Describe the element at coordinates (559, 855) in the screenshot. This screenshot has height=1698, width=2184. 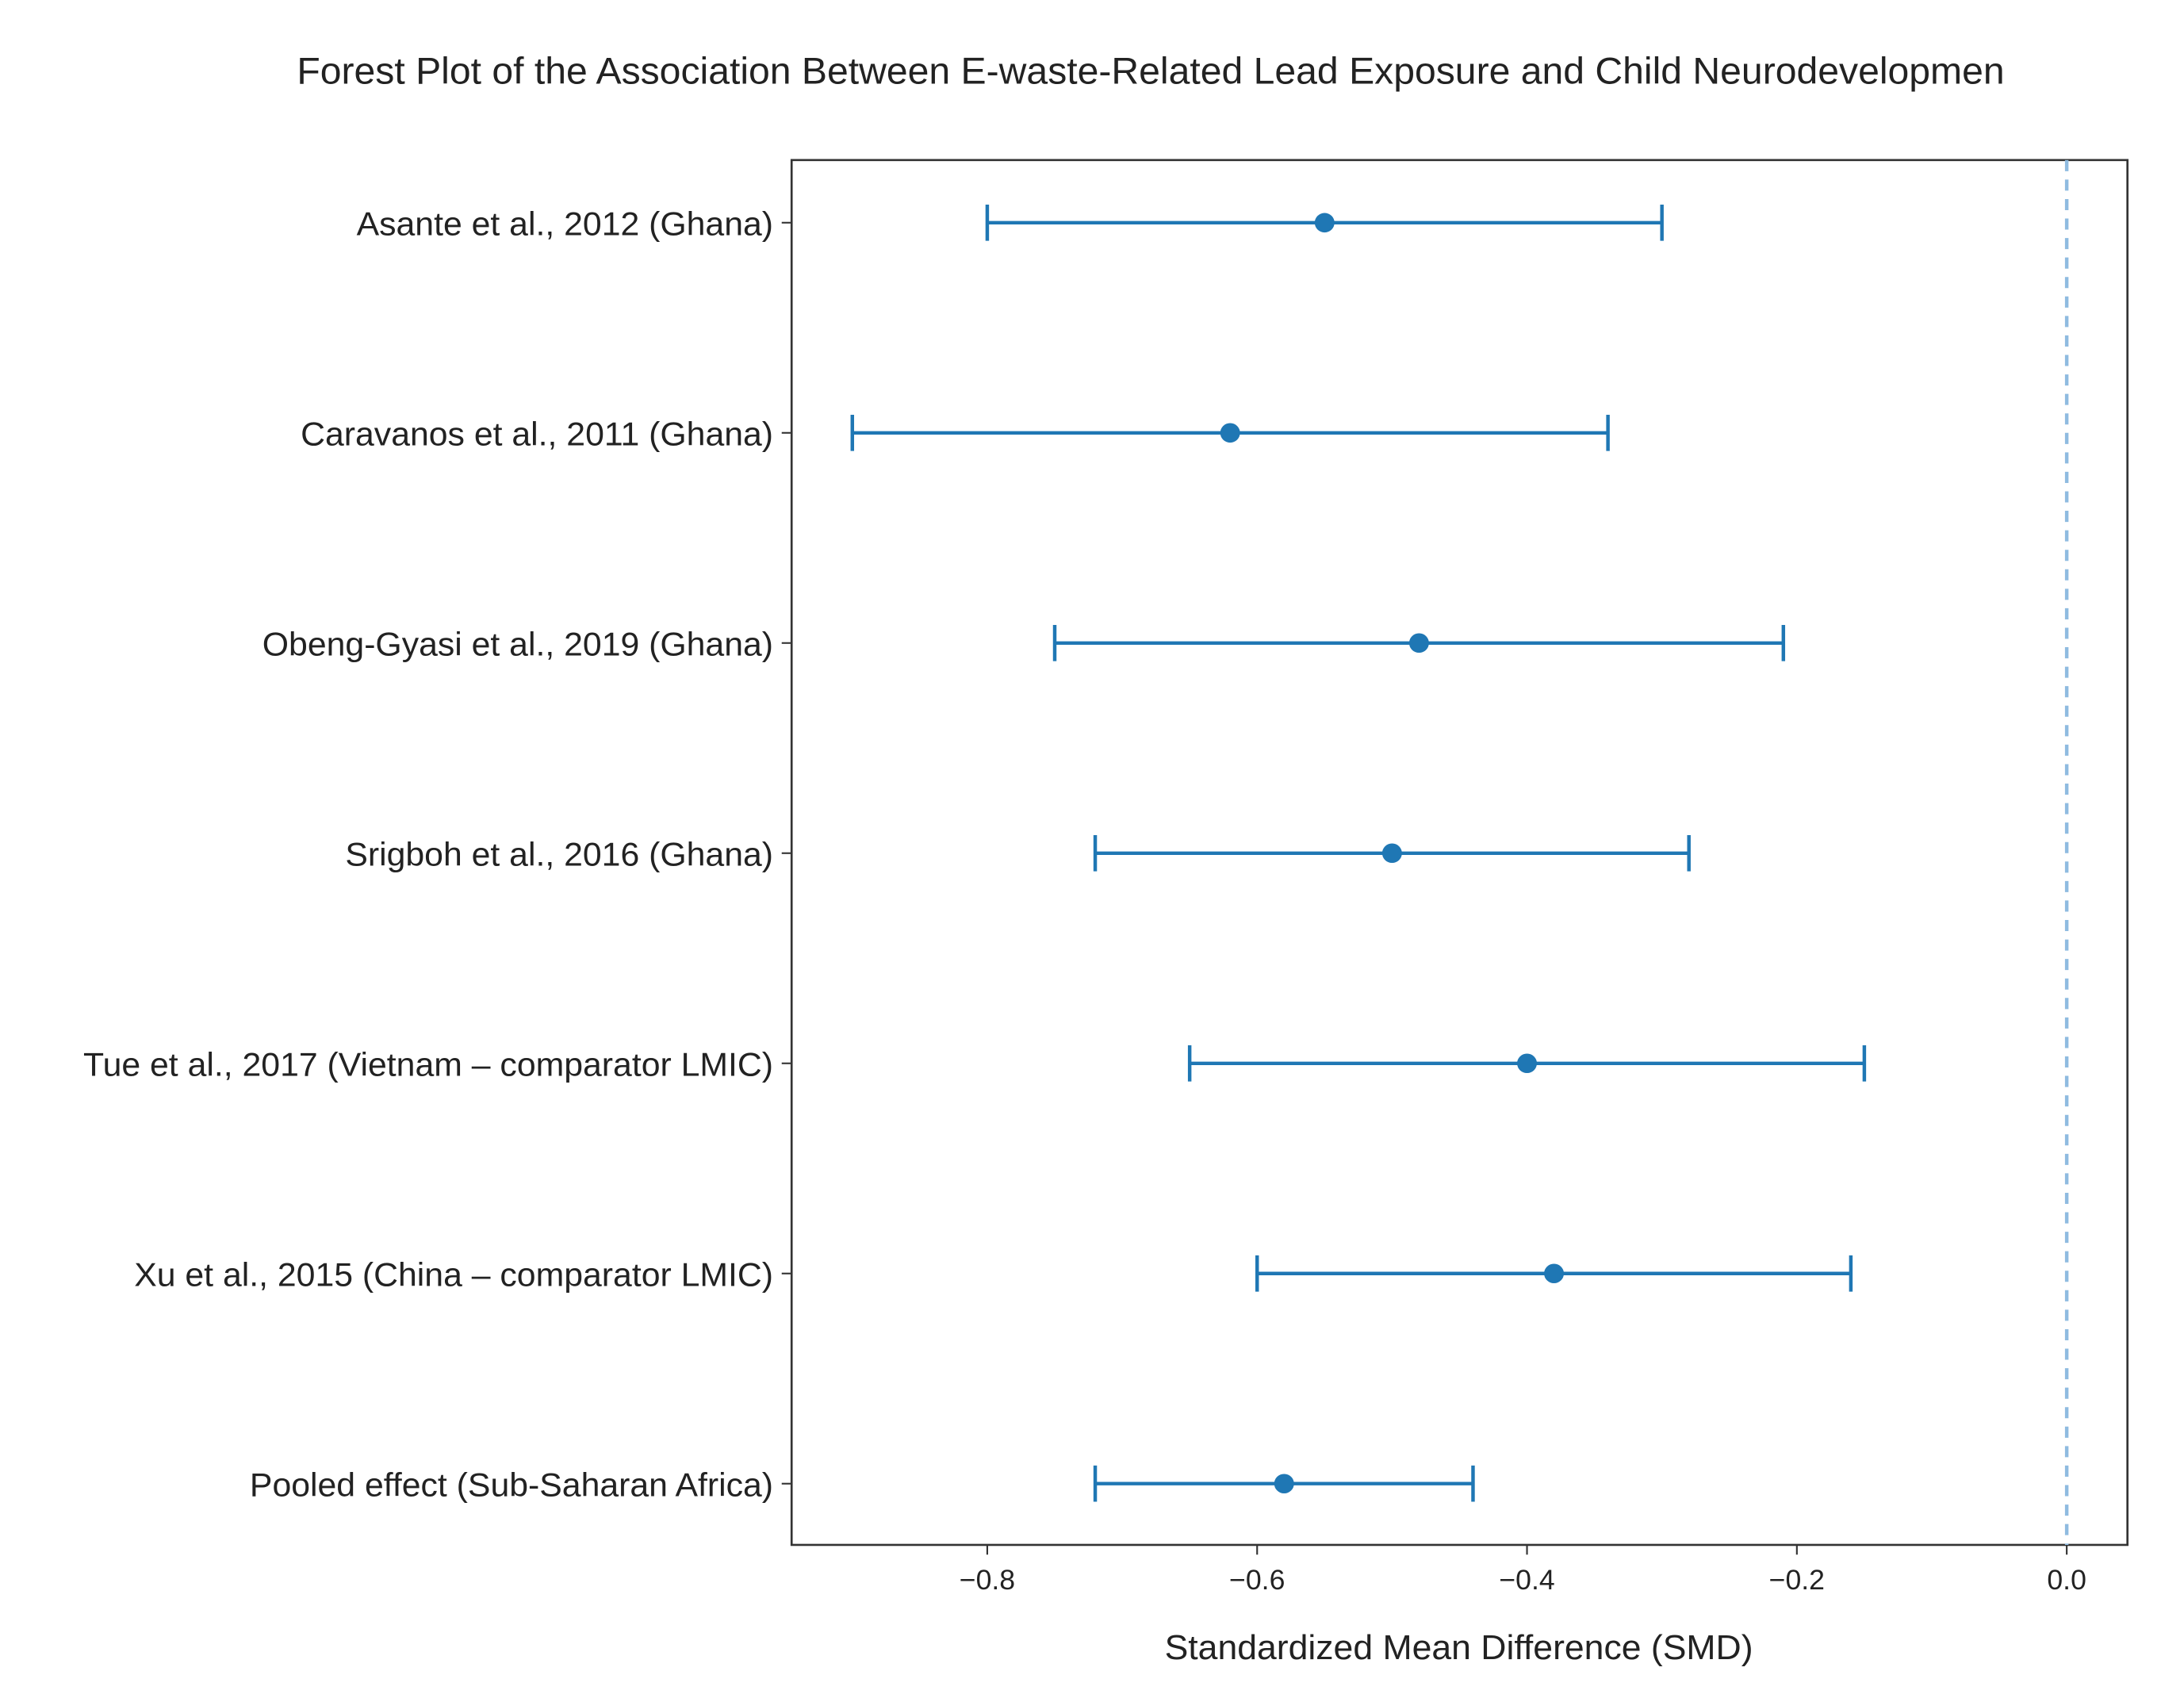
I see `y-tick-label: Srigboh et al., 2016 (Ghana)` at that location.